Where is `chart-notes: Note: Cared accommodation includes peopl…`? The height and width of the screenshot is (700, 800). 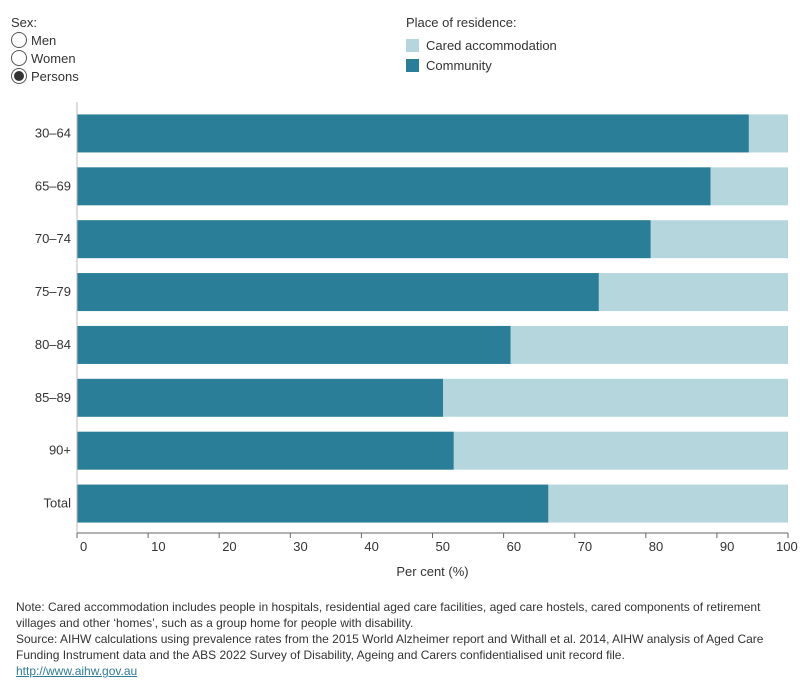
chart-notes: Note: Cared accommodation includes peopl… is located at coordinates (403, 639).